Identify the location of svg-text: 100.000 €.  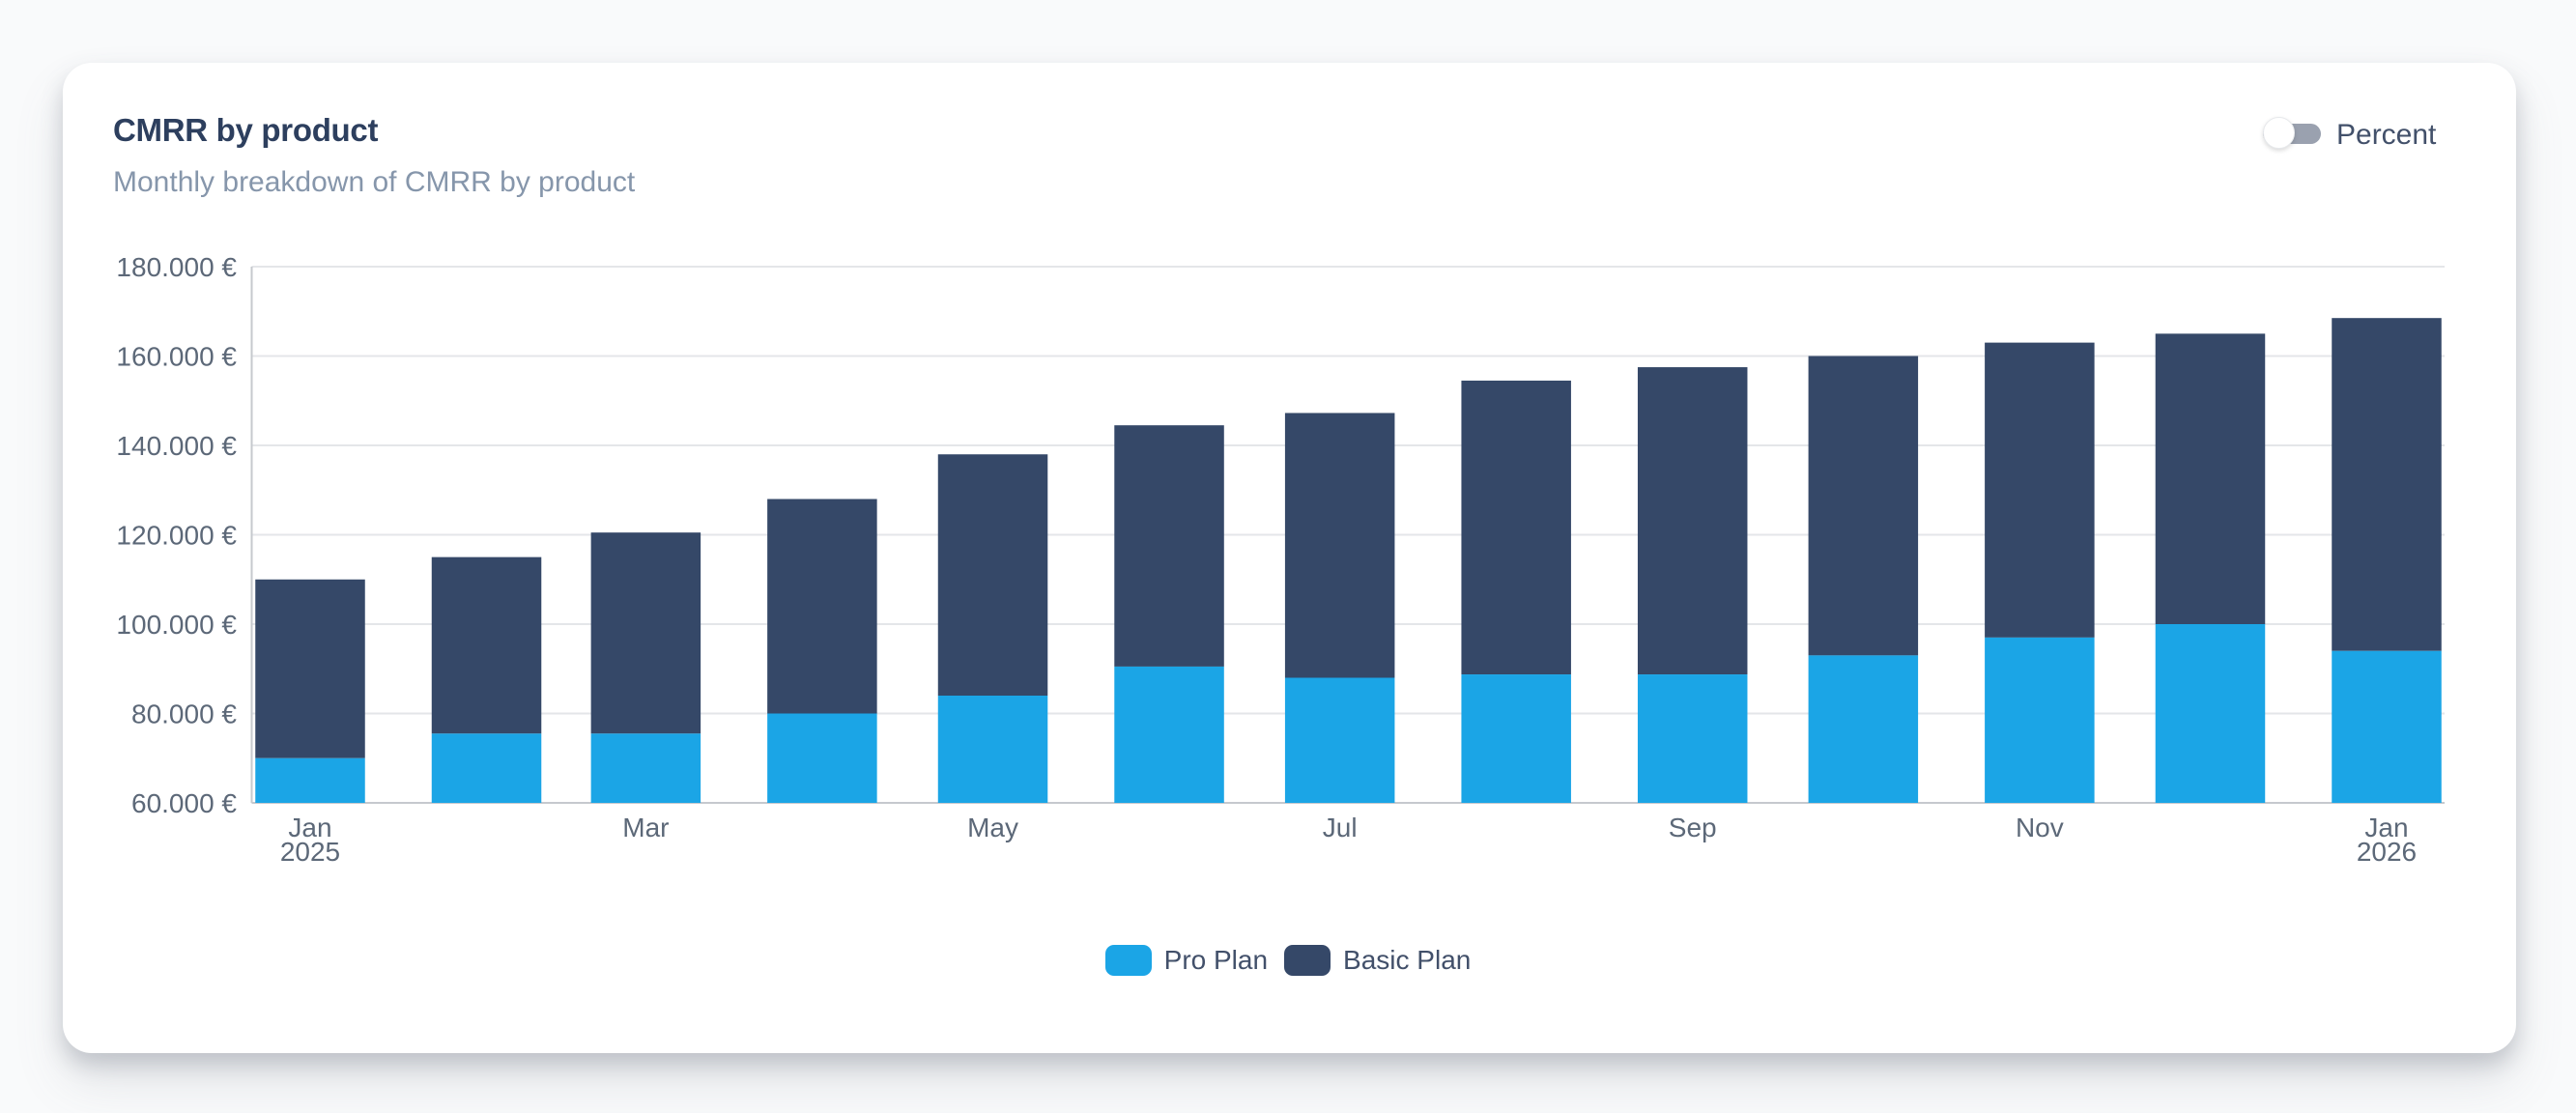
(177, 625).